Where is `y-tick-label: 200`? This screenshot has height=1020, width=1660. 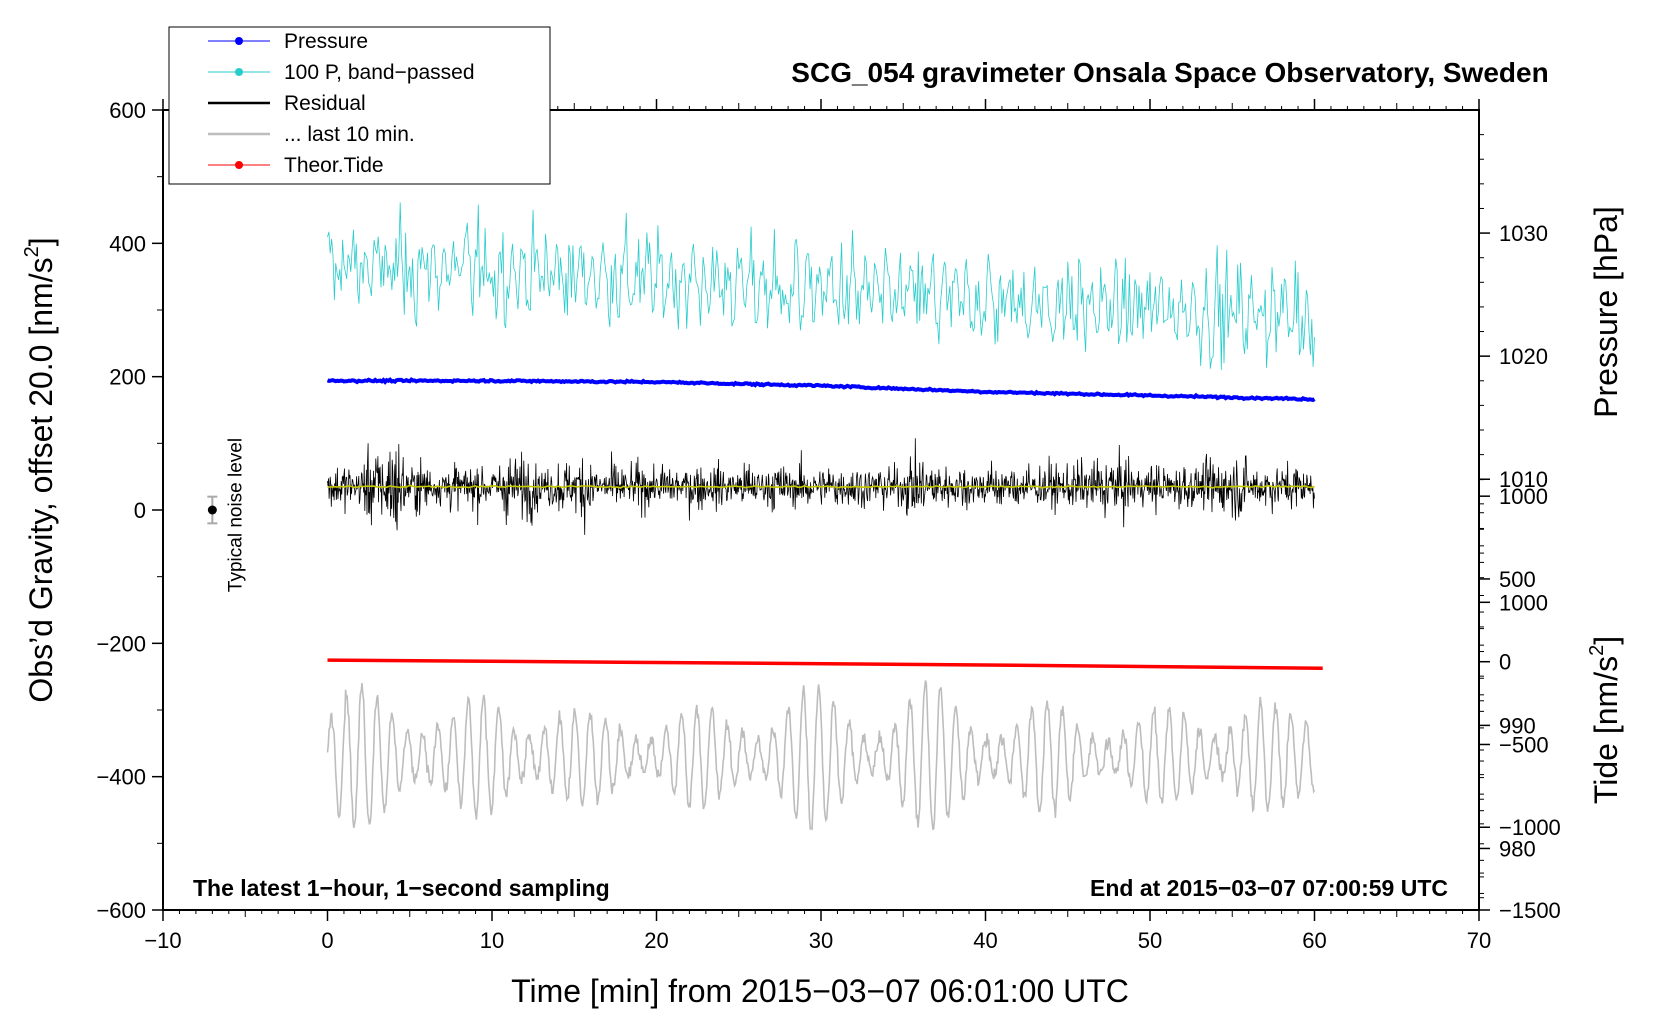
y-tick-label: 200 is located at coordinates (127, 377).